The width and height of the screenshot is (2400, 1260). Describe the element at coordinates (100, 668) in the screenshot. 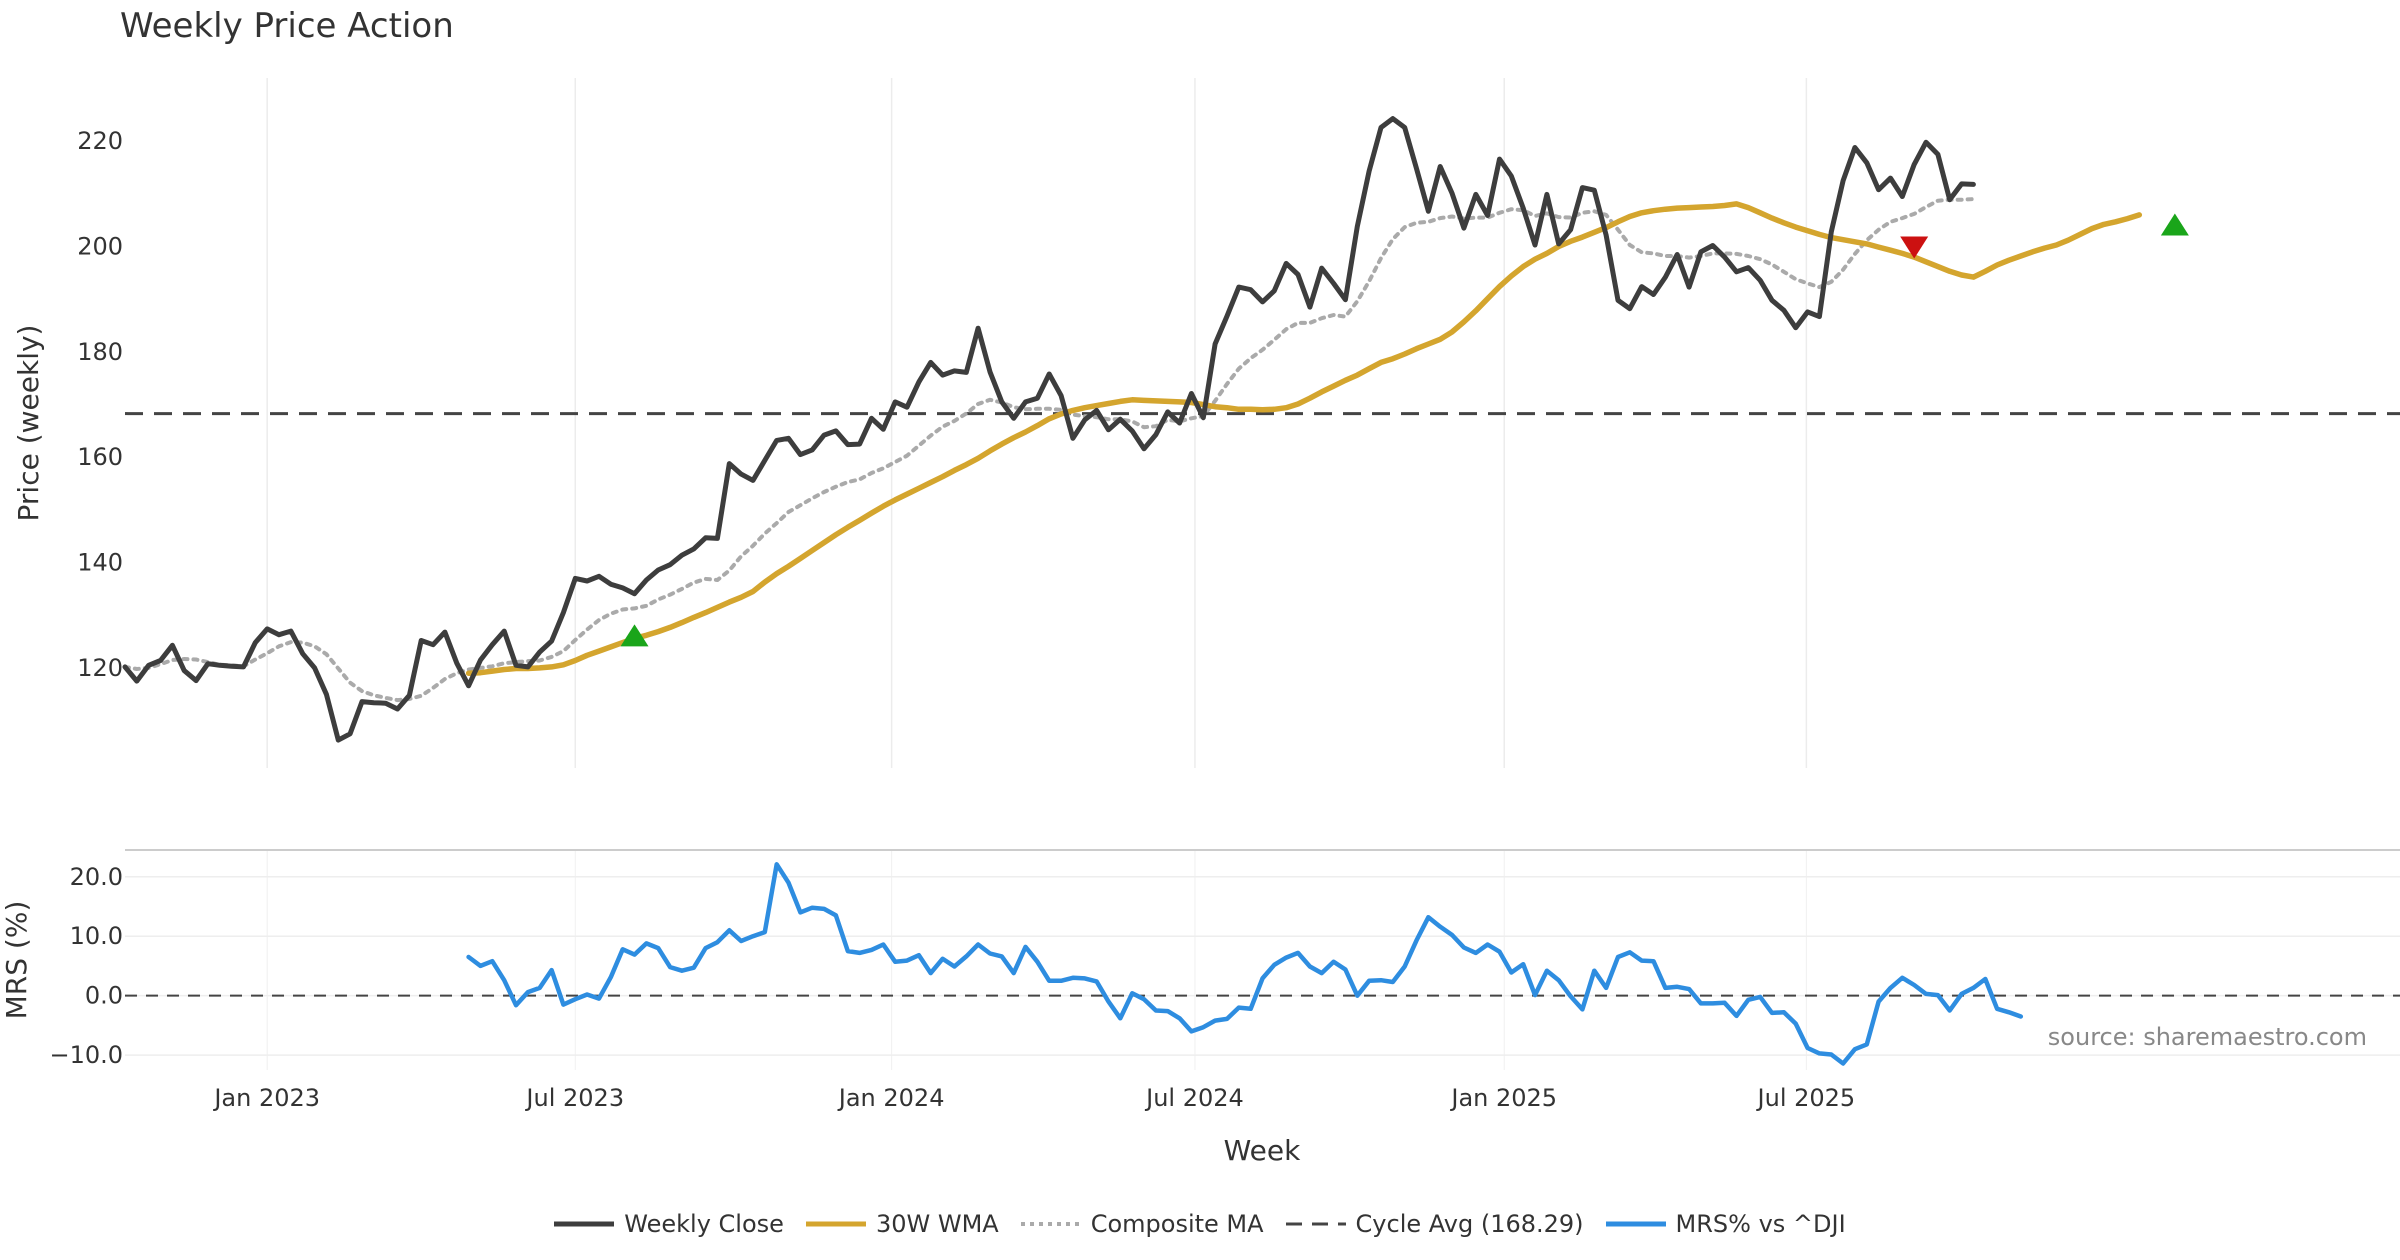

I see `y-tick-label: 120` at that location.